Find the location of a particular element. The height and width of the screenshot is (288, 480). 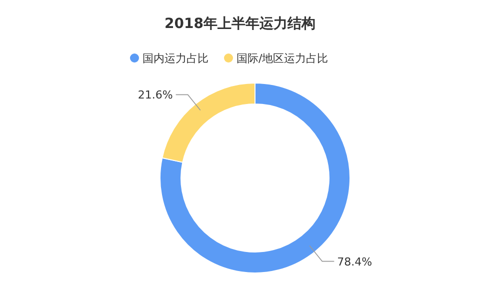

chart-title: 2018年上半年运力结构 is located at coordinates (240, 24).